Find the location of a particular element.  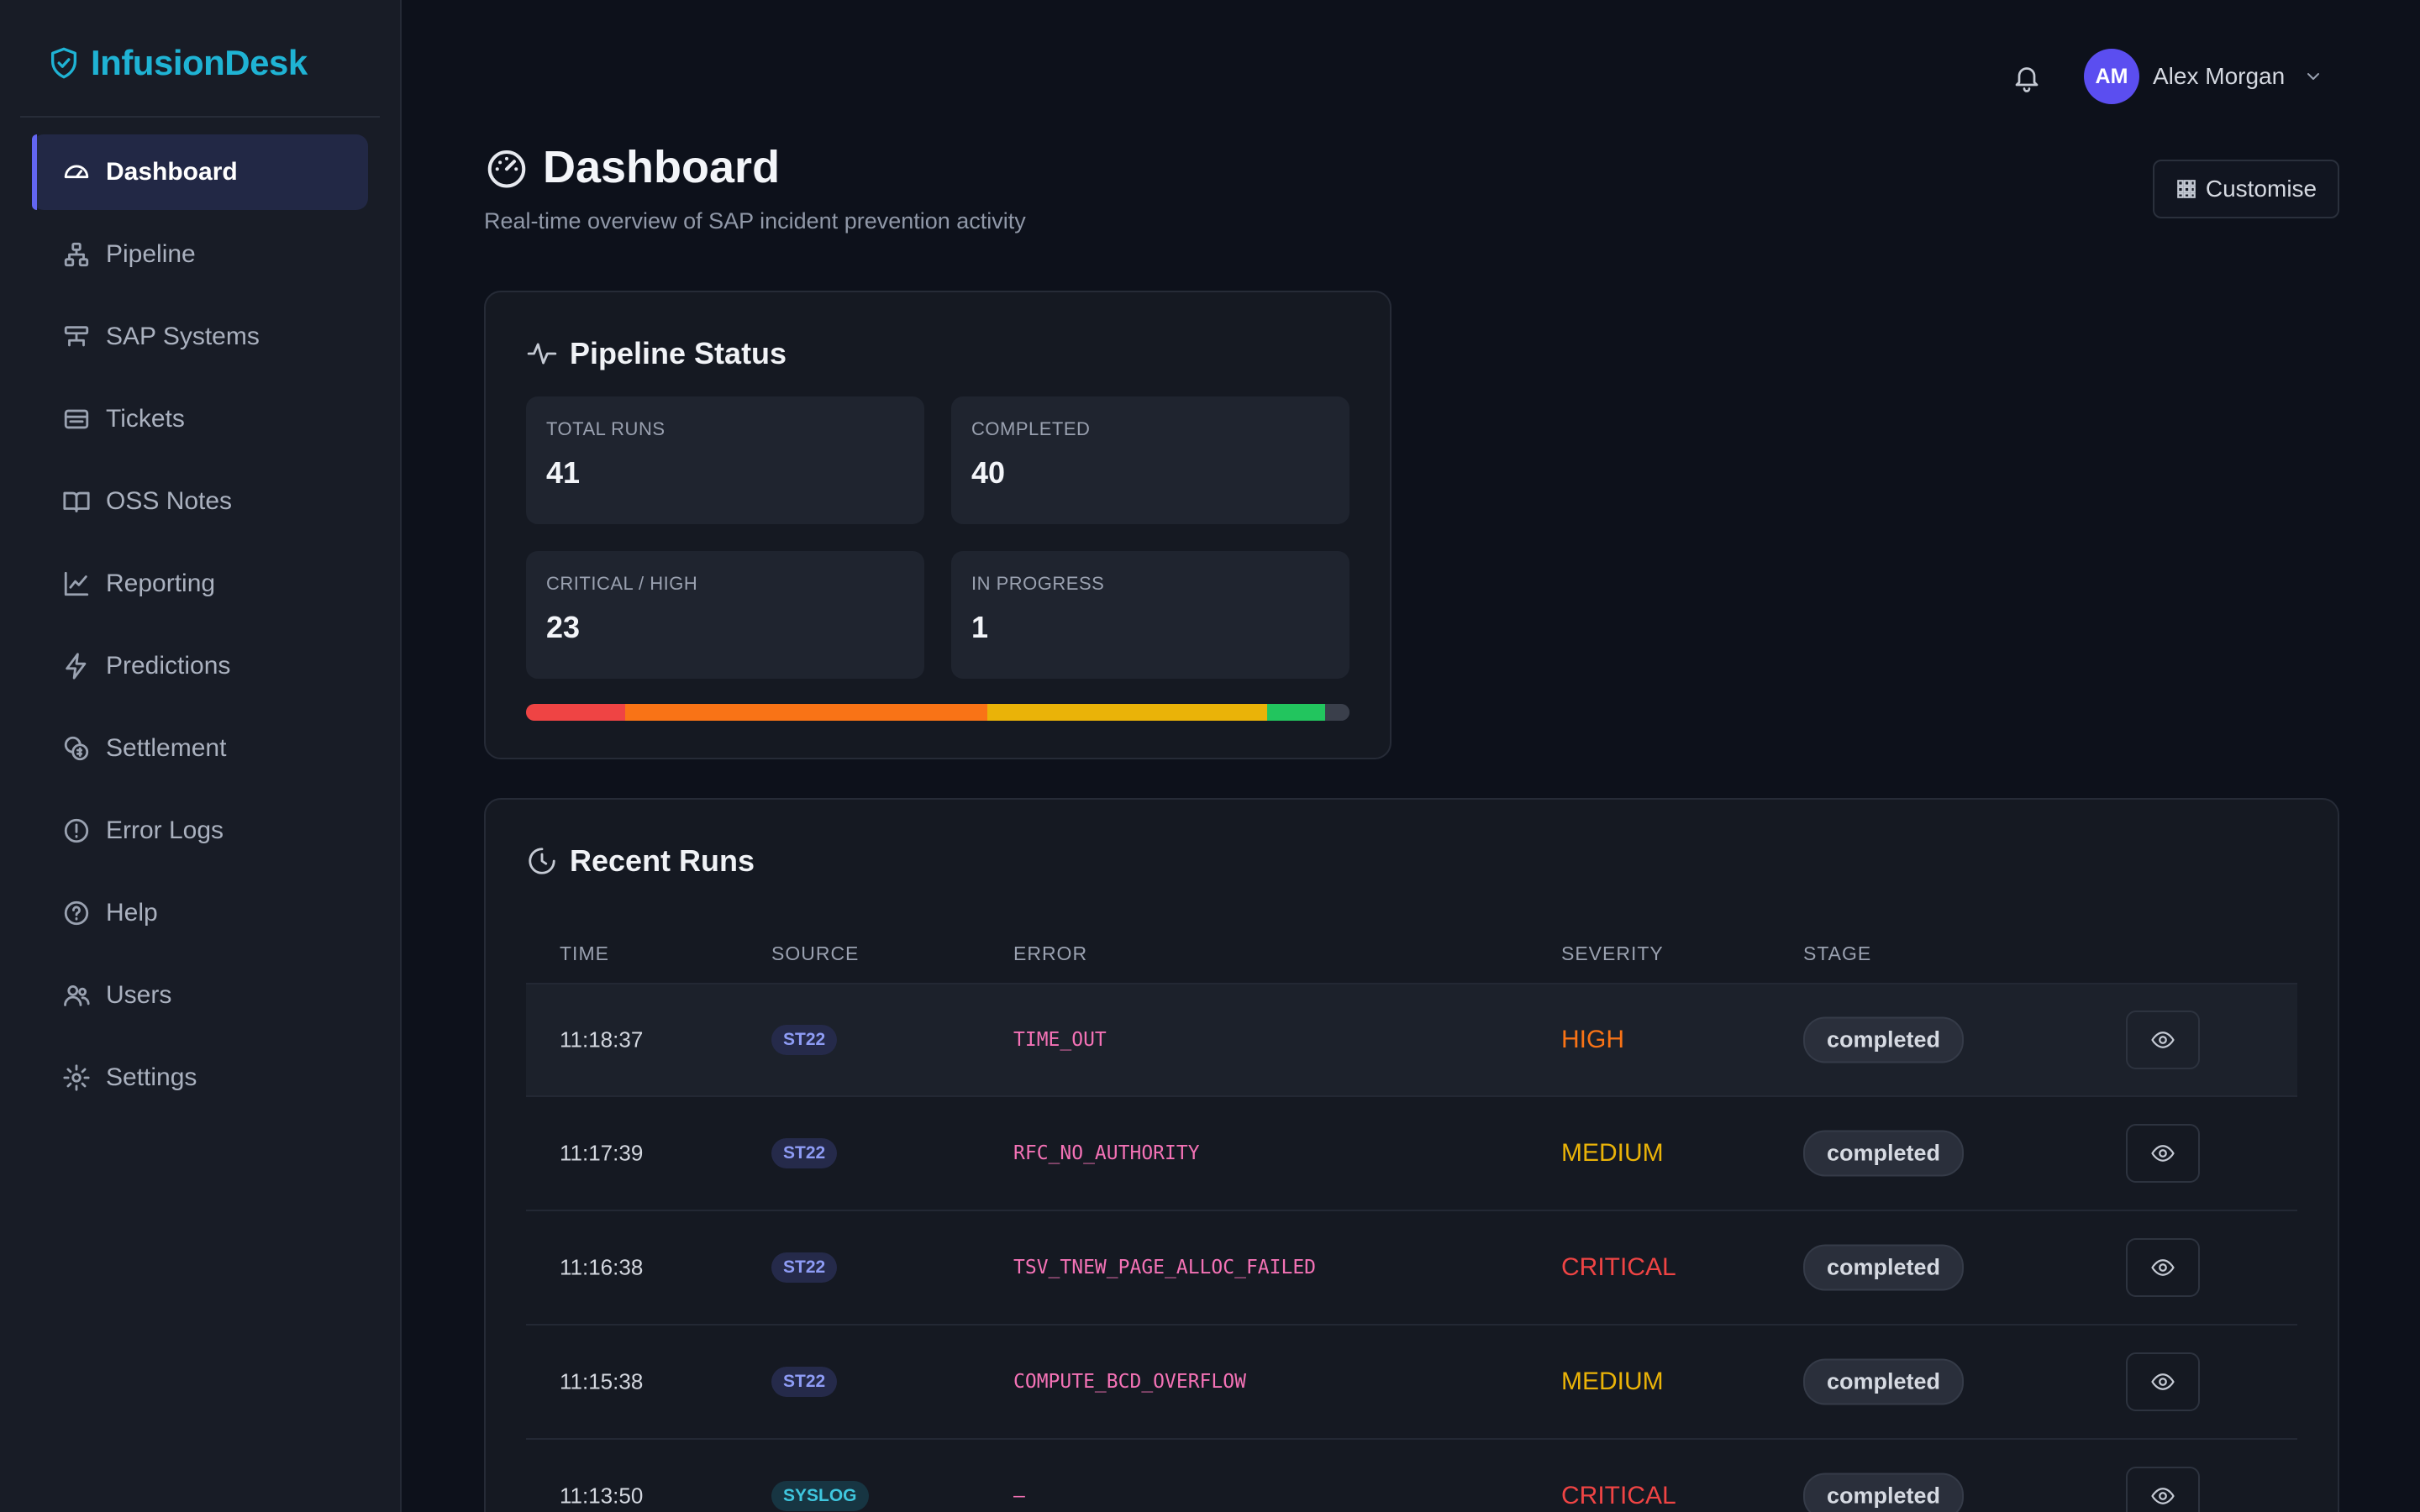

sidebar-item-sap-systems: SAP Systems is located at coordinates (200, 337).